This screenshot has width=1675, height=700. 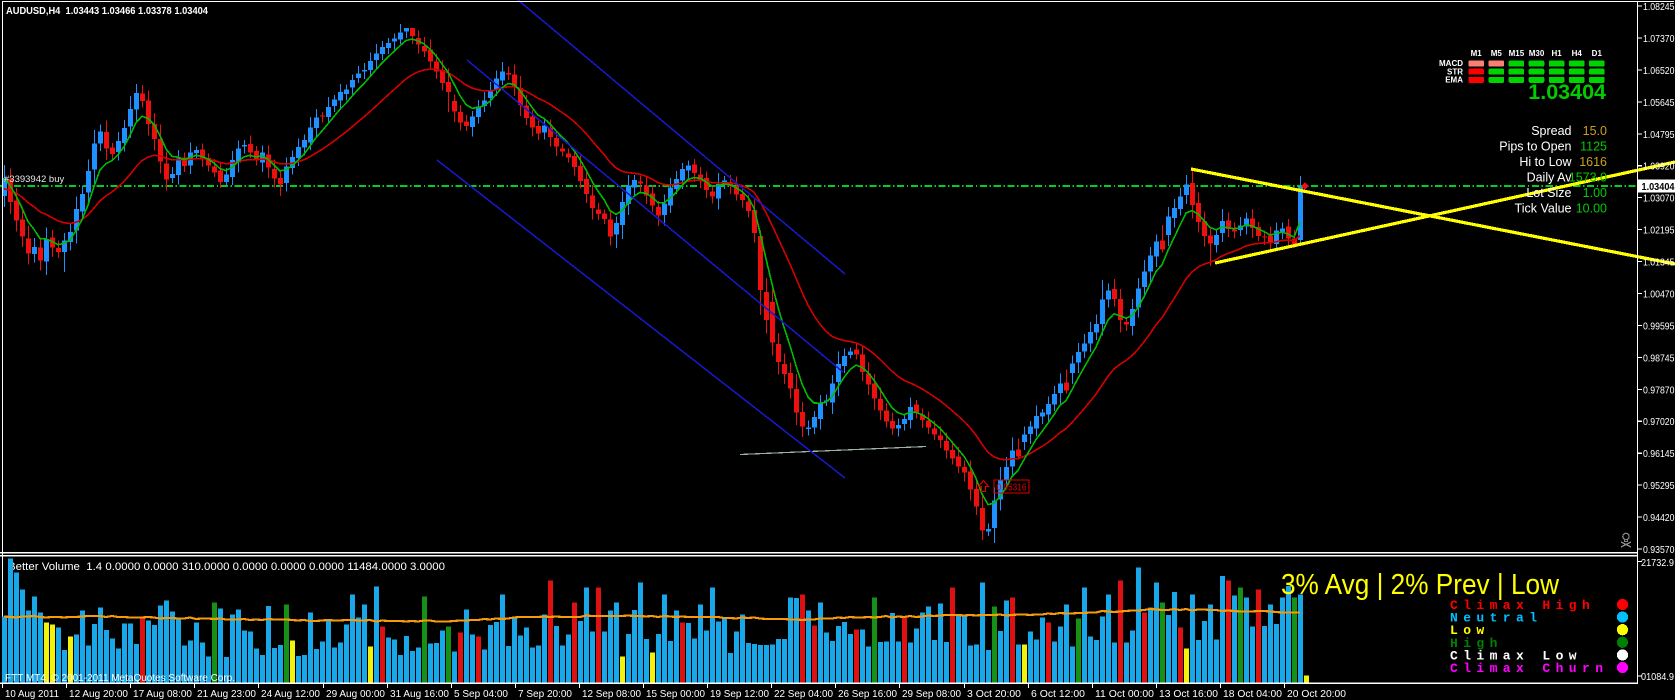 I want to click on svg-text: H1, so click(x=1556, y=53).